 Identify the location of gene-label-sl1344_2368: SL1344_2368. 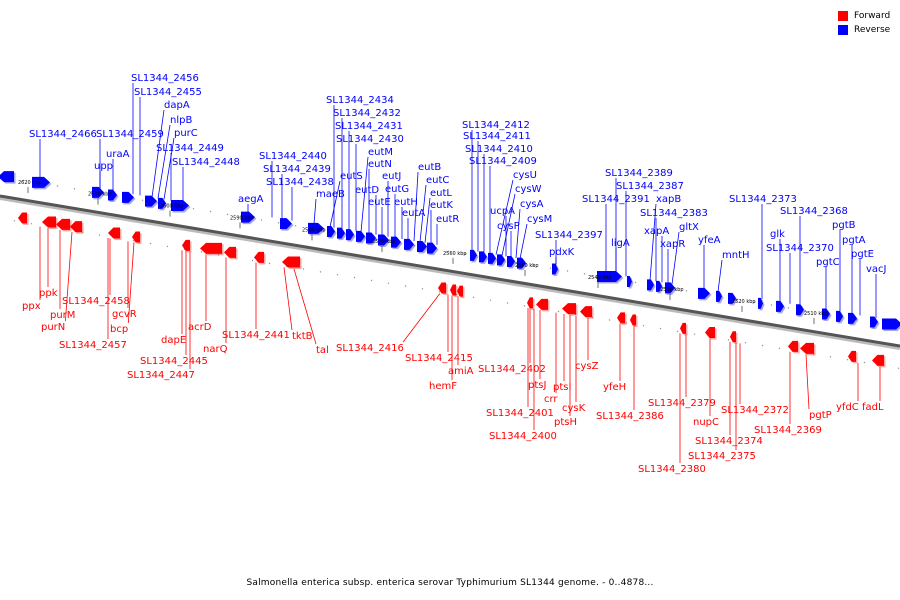
(814, 211).